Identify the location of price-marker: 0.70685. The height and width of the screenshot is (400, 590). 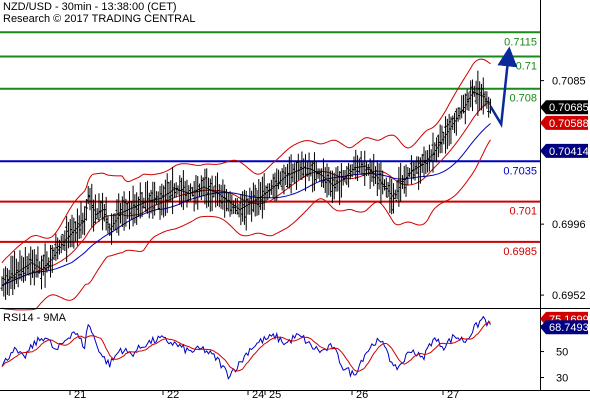
(564, 107).